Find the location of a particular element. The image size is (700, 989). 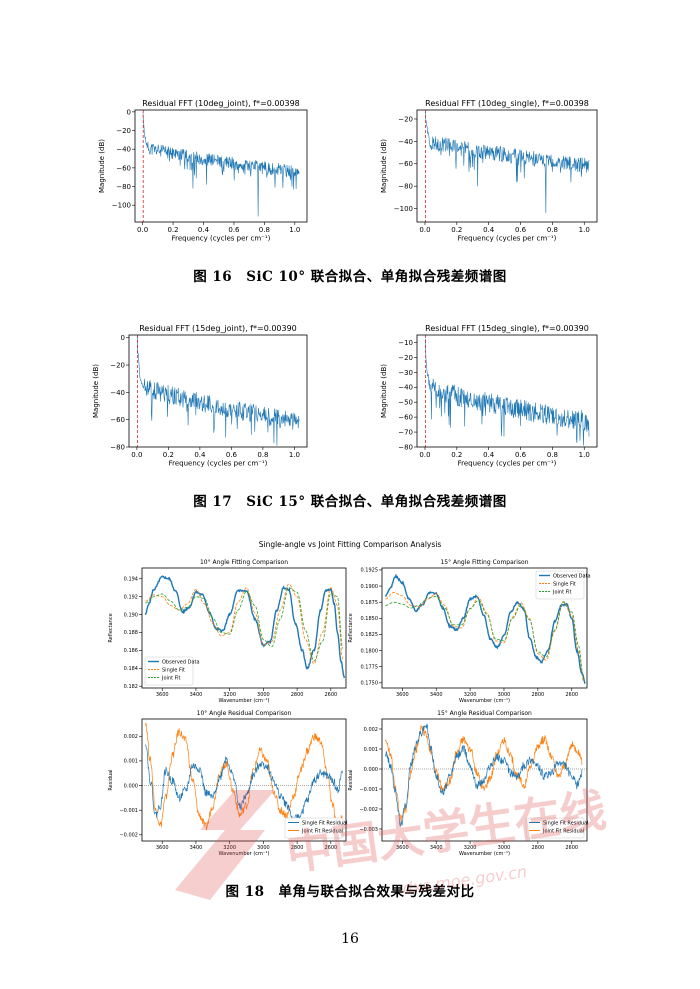

legend-label: Observed Data is located at coordinates (181, 663).